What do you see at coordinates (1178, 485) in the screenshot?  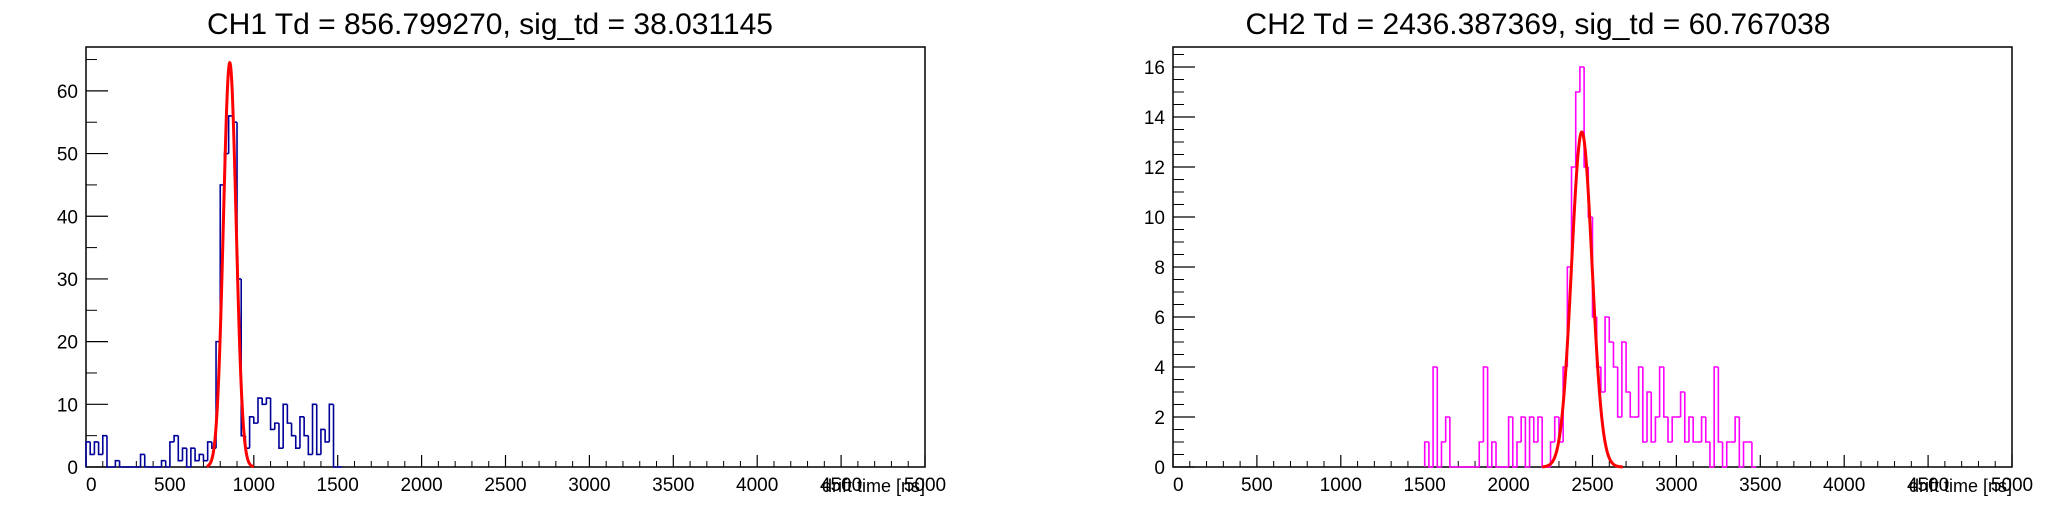 I see `x-tick-label: 0` at bounding box center [1178, 485].